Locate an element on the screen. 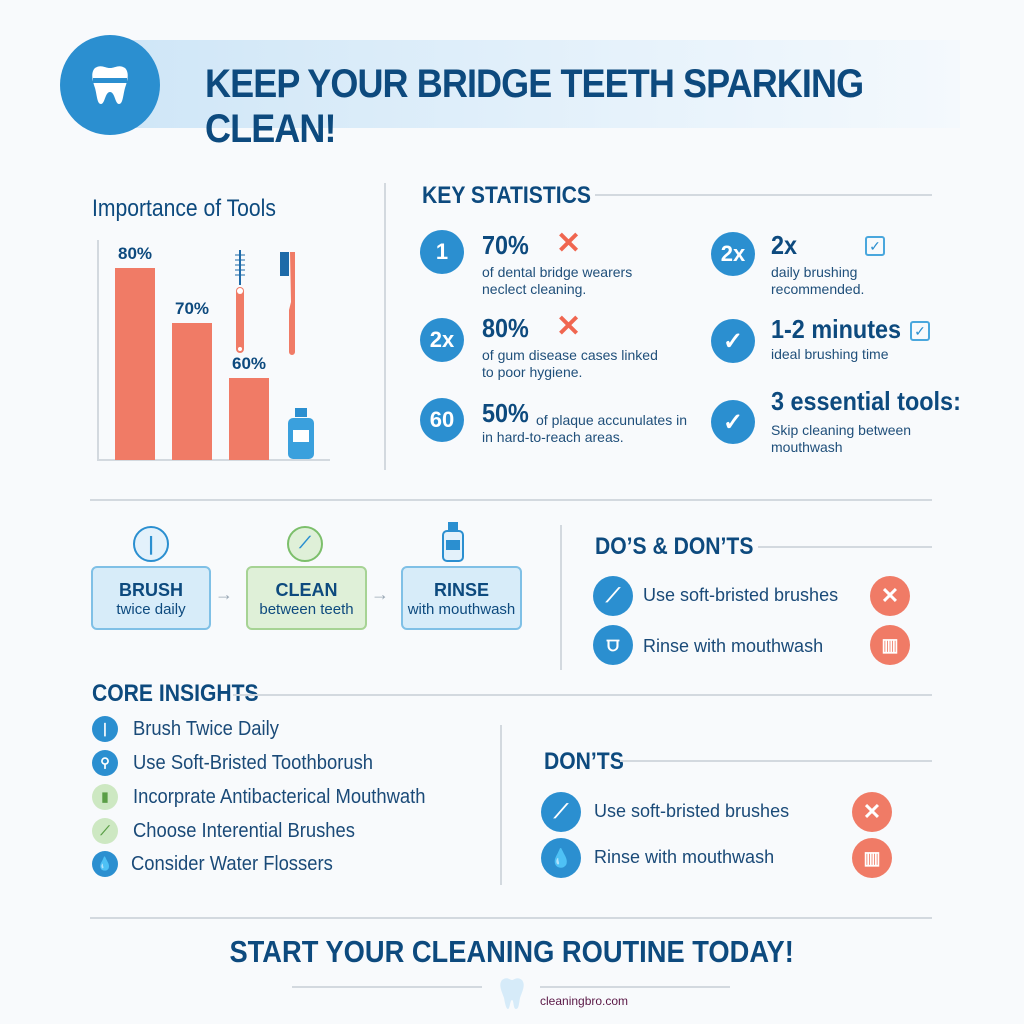 This screenshot has width=1024, height=1024. footer-cta-wrap: START YOUR CLEANING ROUTINE TODAY! is located at coordinates (512, 952).